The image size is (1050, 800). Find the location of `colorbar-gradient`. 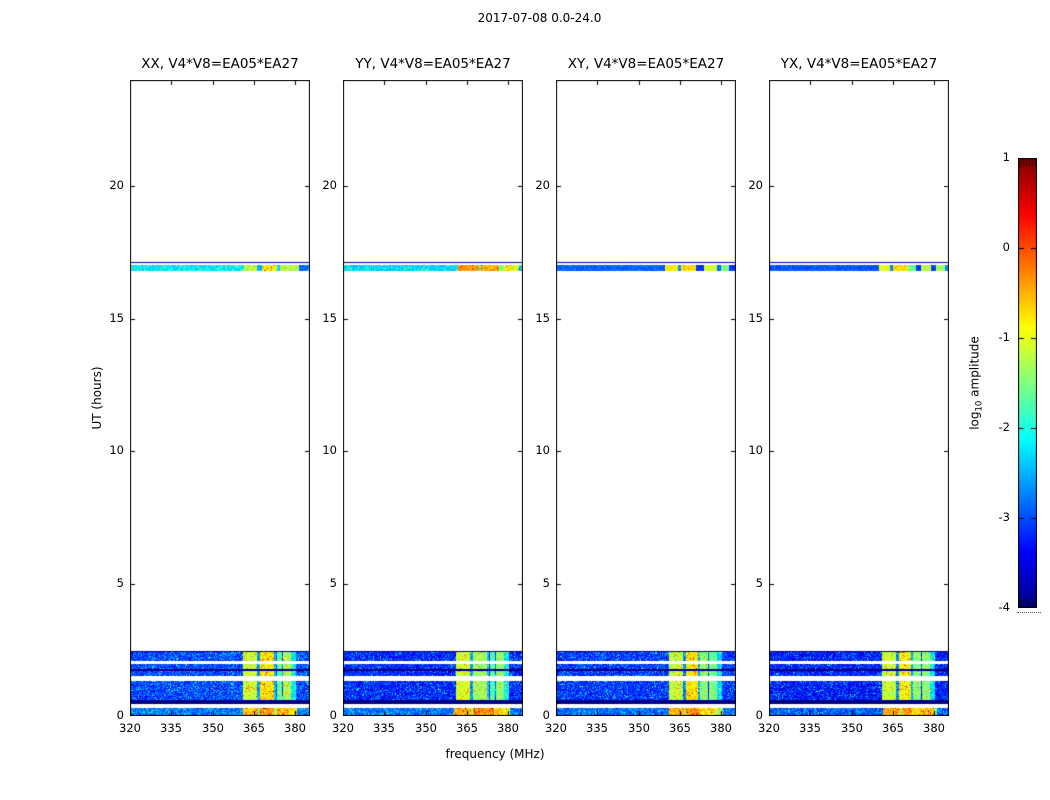

colorbar-gradient is located at coordinates (1027, 383).